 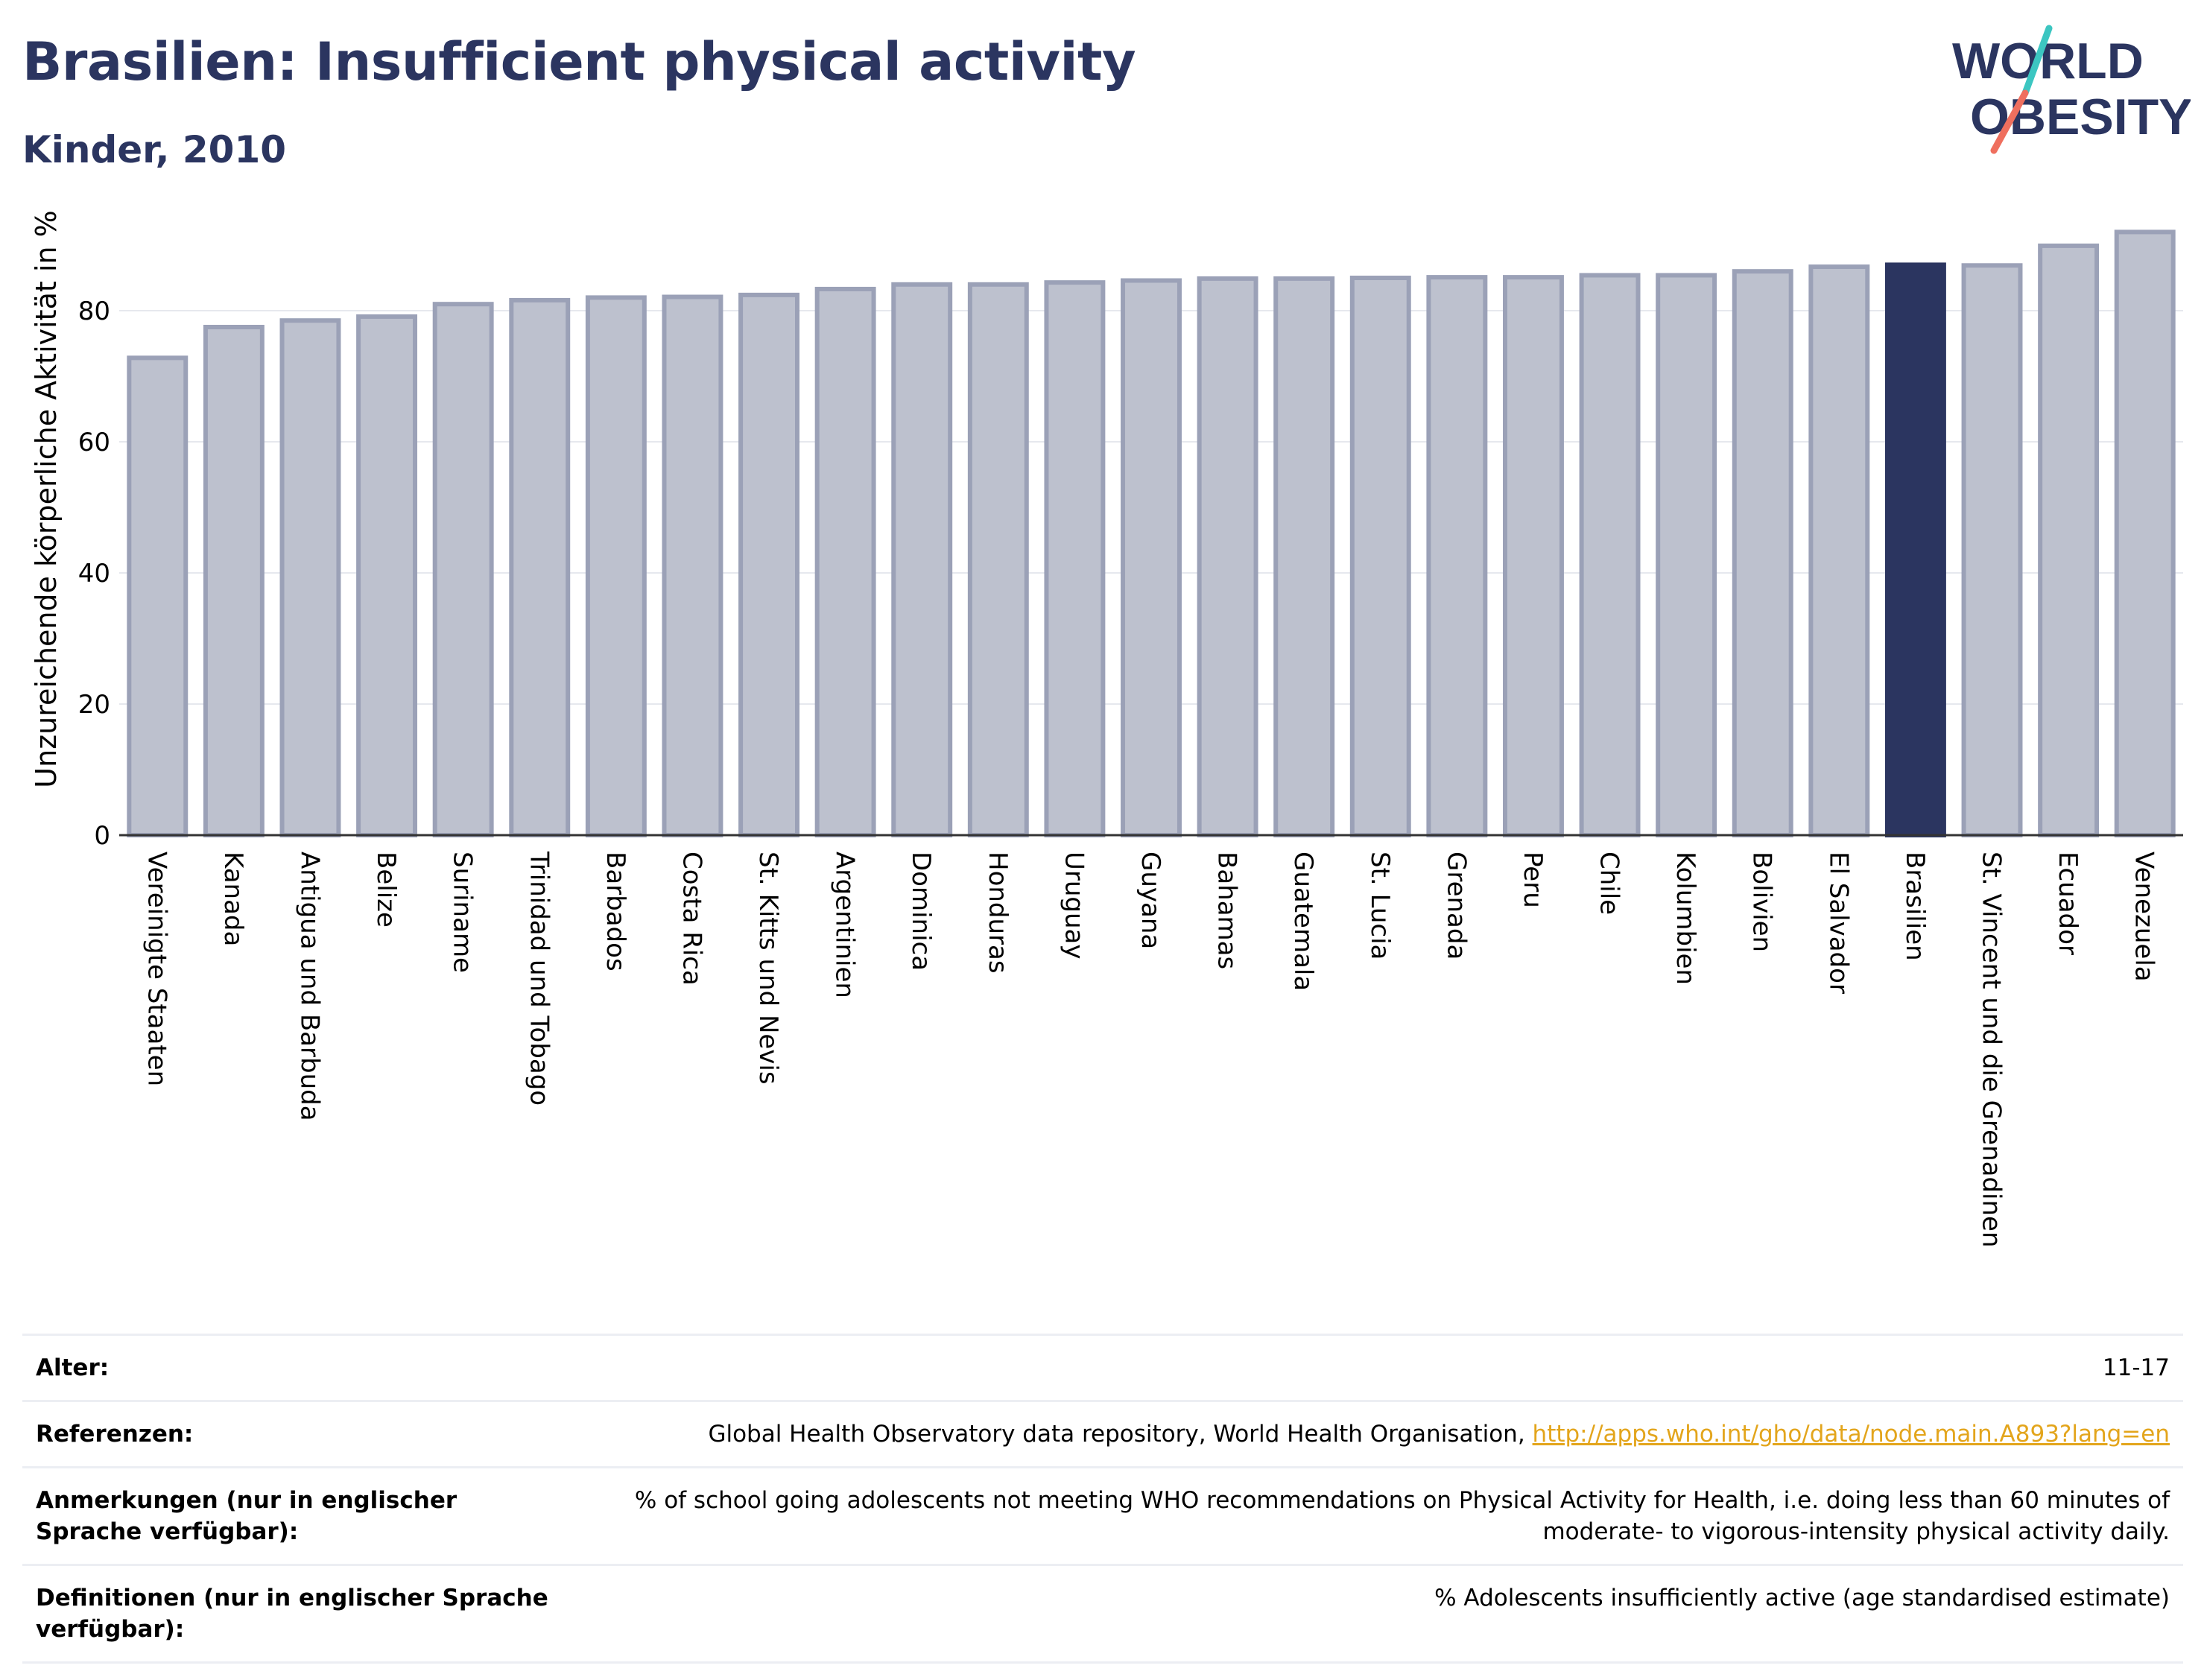 I want to click on bar-peru, so click(x=1533, y=556).